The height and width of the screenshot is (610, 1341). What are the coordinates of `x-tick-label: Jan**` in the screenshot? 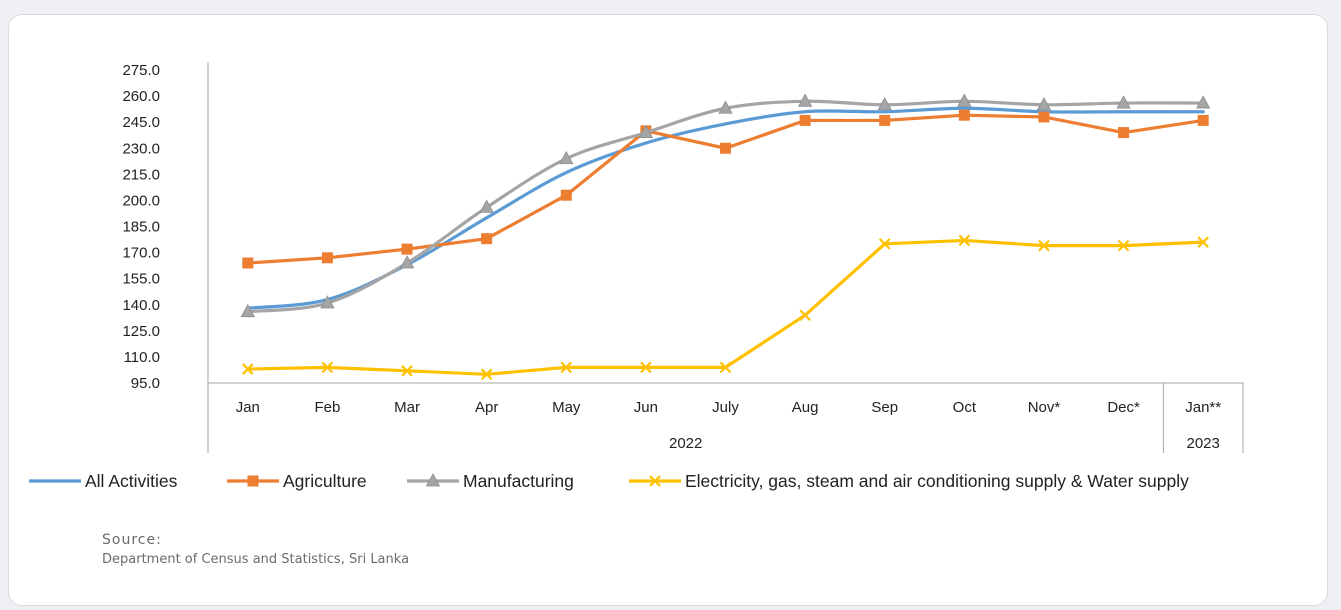 It's located at (1203, 407).